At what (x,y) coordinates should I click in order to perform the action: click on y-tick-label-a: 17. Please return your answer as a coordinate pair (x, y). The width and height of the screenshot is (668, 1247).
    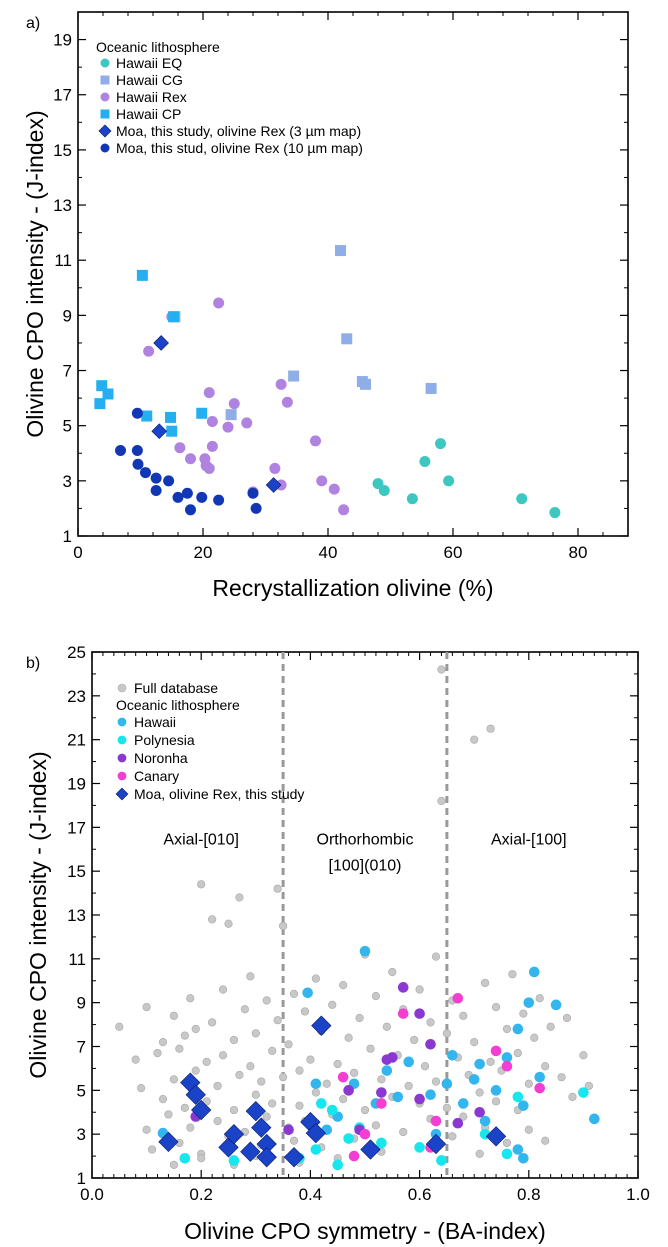
    Looking at the image, I should click on (62, 95).